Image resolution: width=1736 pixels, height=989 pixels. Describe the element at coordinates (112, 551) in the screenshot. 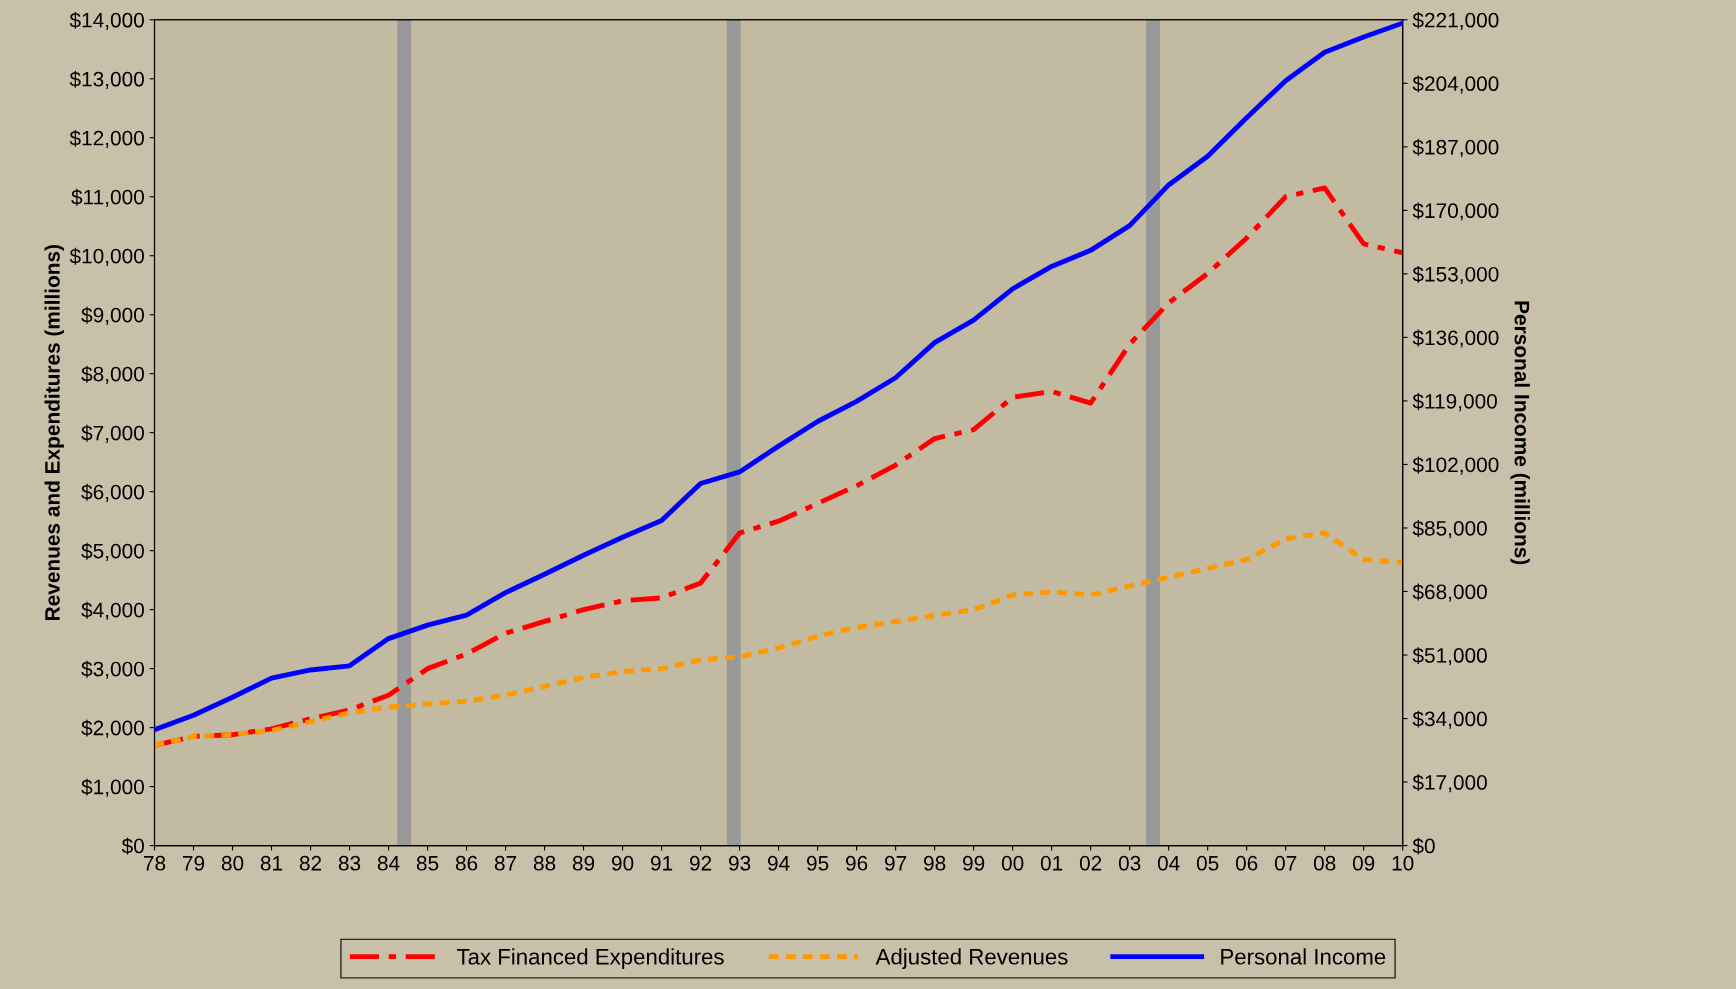

I see `y-tick-label: $5,000` at that location.